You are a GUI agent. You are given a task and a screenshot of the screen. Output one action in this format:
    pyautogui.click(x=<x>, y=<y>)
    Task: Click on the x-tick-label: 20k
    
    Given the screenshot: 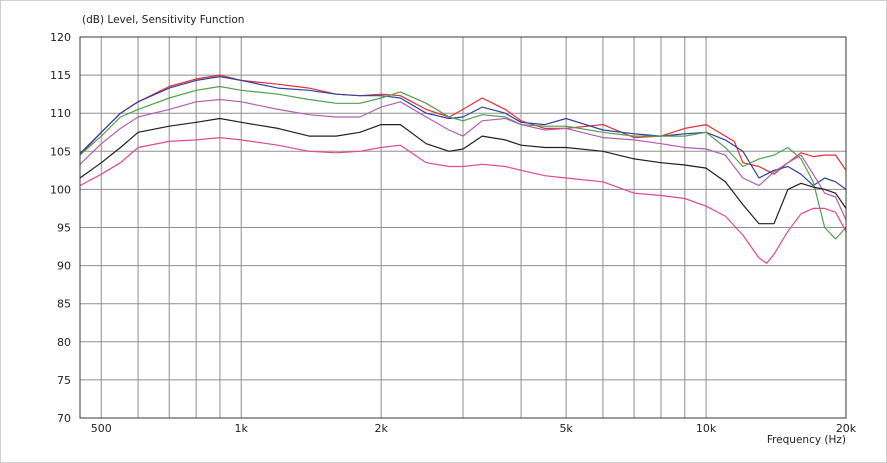 What is the action you would take?
    pyautogui.click(x=846, y=428)
    